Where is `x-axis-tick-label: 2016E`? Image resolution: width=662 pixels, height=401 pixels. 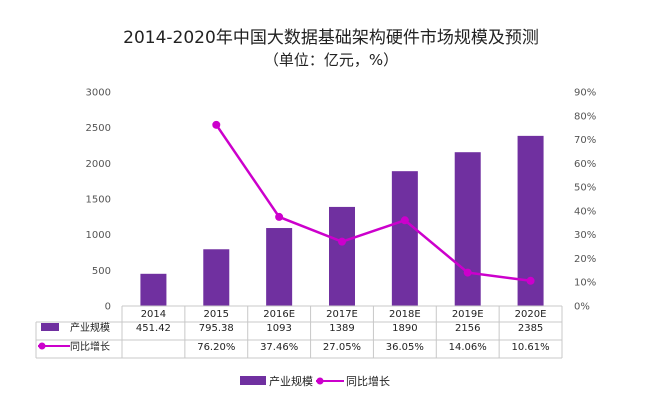
x-axis-tick-label: 2016E is located at coordinates (279, 314).